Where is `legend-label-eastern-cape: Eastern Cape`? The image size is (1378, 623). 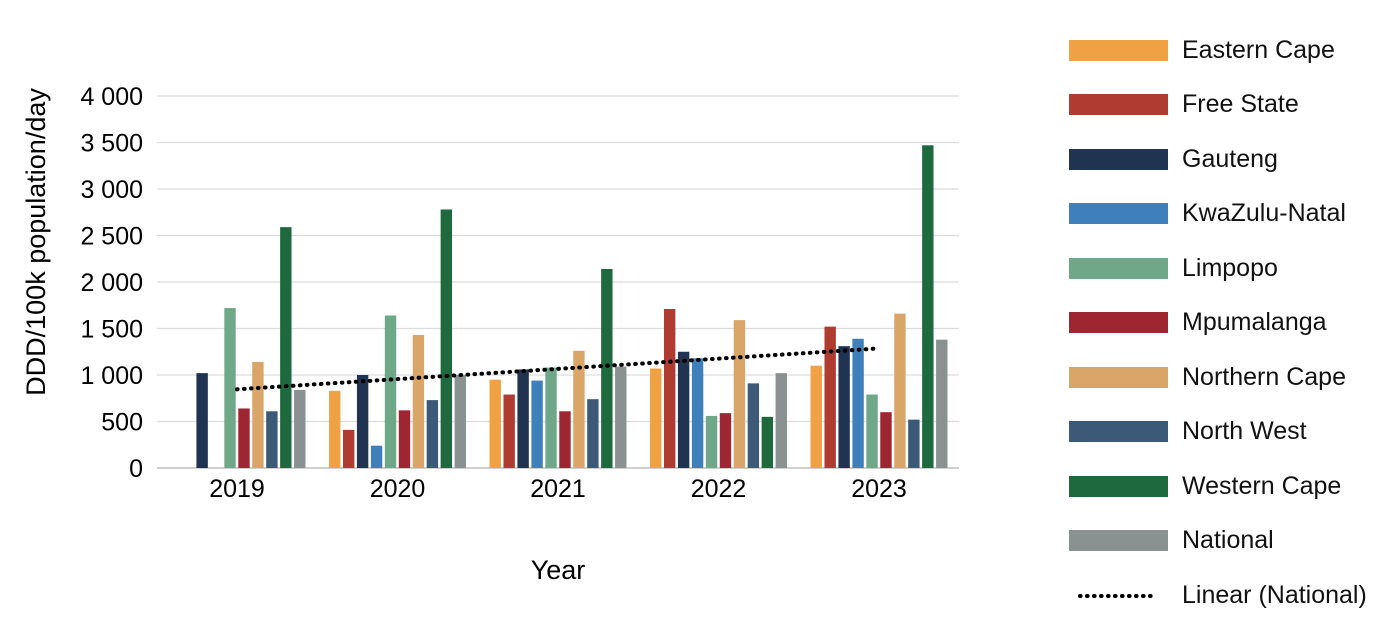
legend-label-eastern-cape: Eastern Cape is located at coordinates (1258, 49).